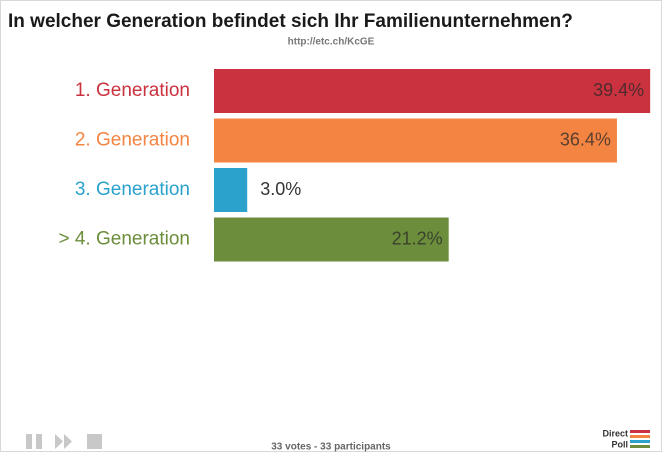  What do you see at coordinates (619, 444) in the screenshot?
I see `logo-text: Poll` at bounding box center [619, 444].